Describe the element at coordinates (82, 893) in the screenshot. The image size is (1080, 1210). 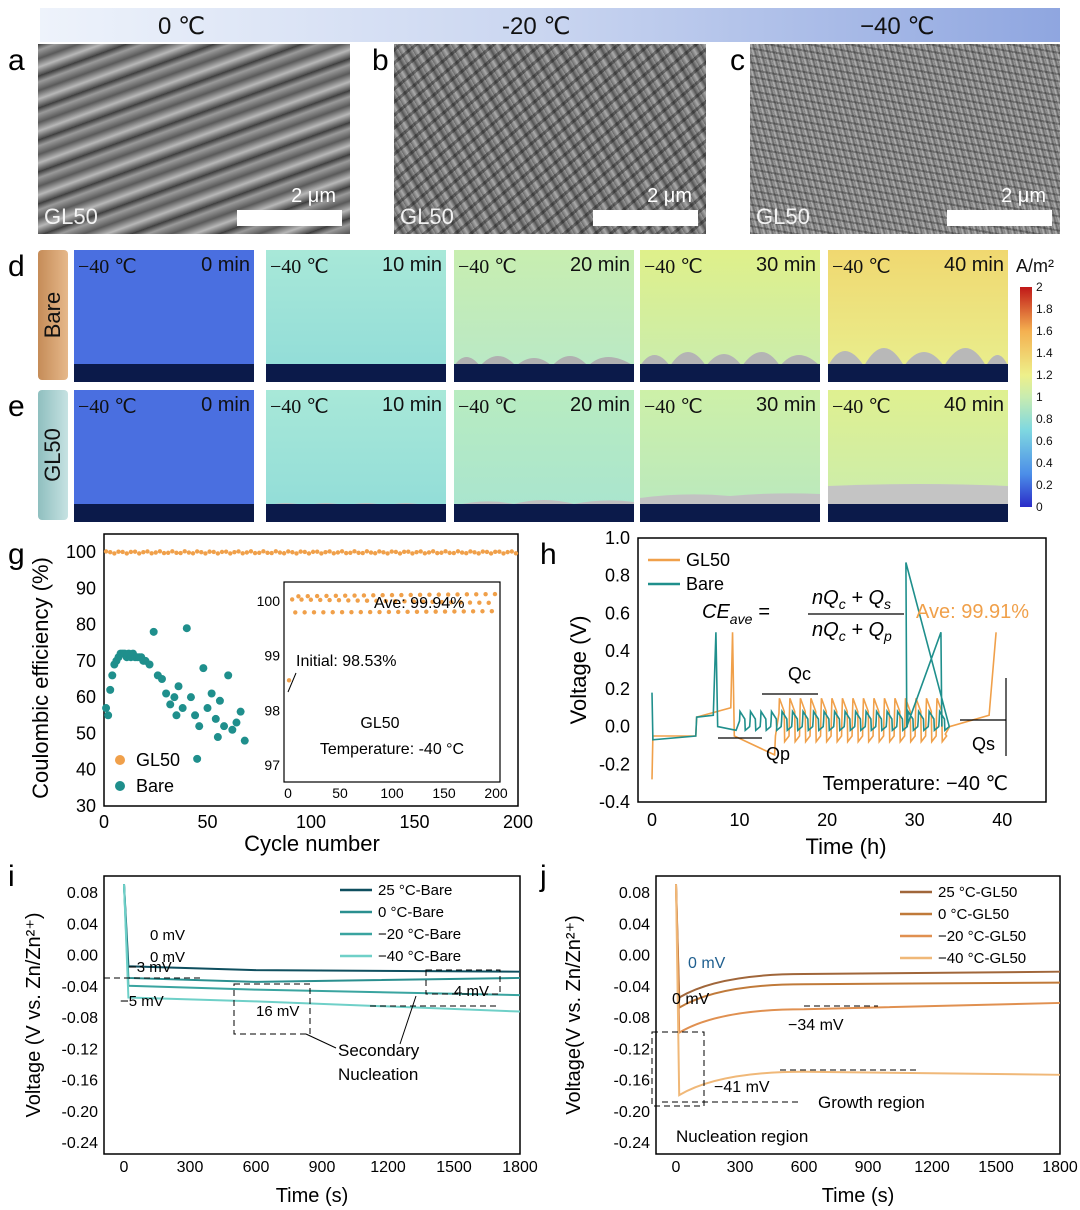
I see `y-tick-label: 0.08` at that location.